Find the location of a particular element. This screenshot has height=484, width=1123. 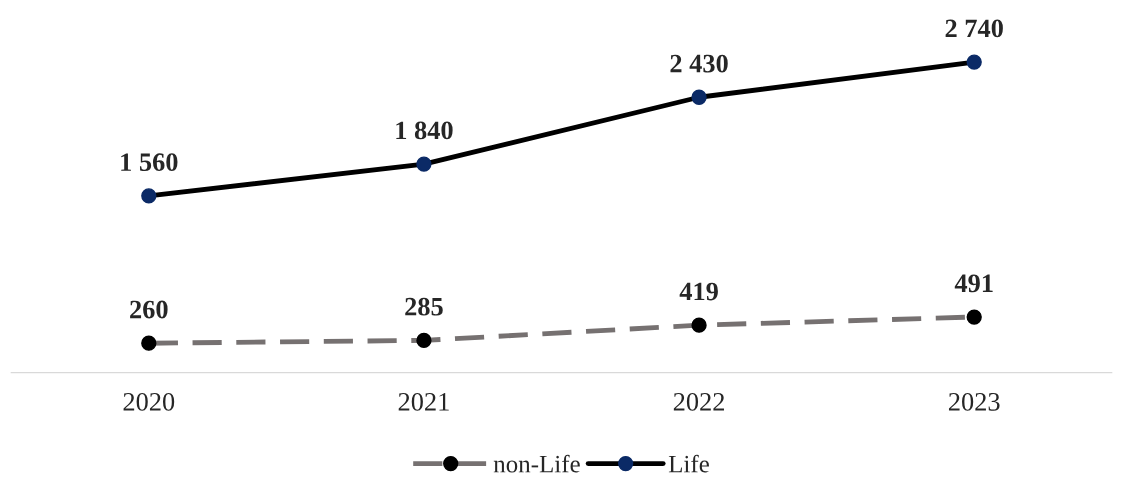

x-tick-label: 2022 is located at coordinates (698, 401).